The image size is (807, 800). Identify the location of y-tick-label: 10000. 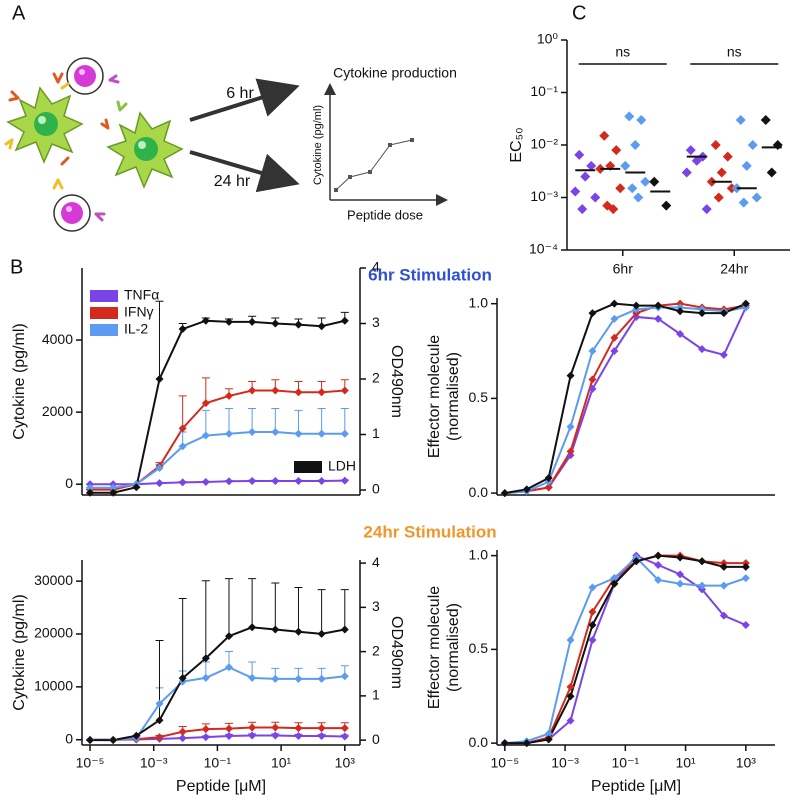
(53, 686).